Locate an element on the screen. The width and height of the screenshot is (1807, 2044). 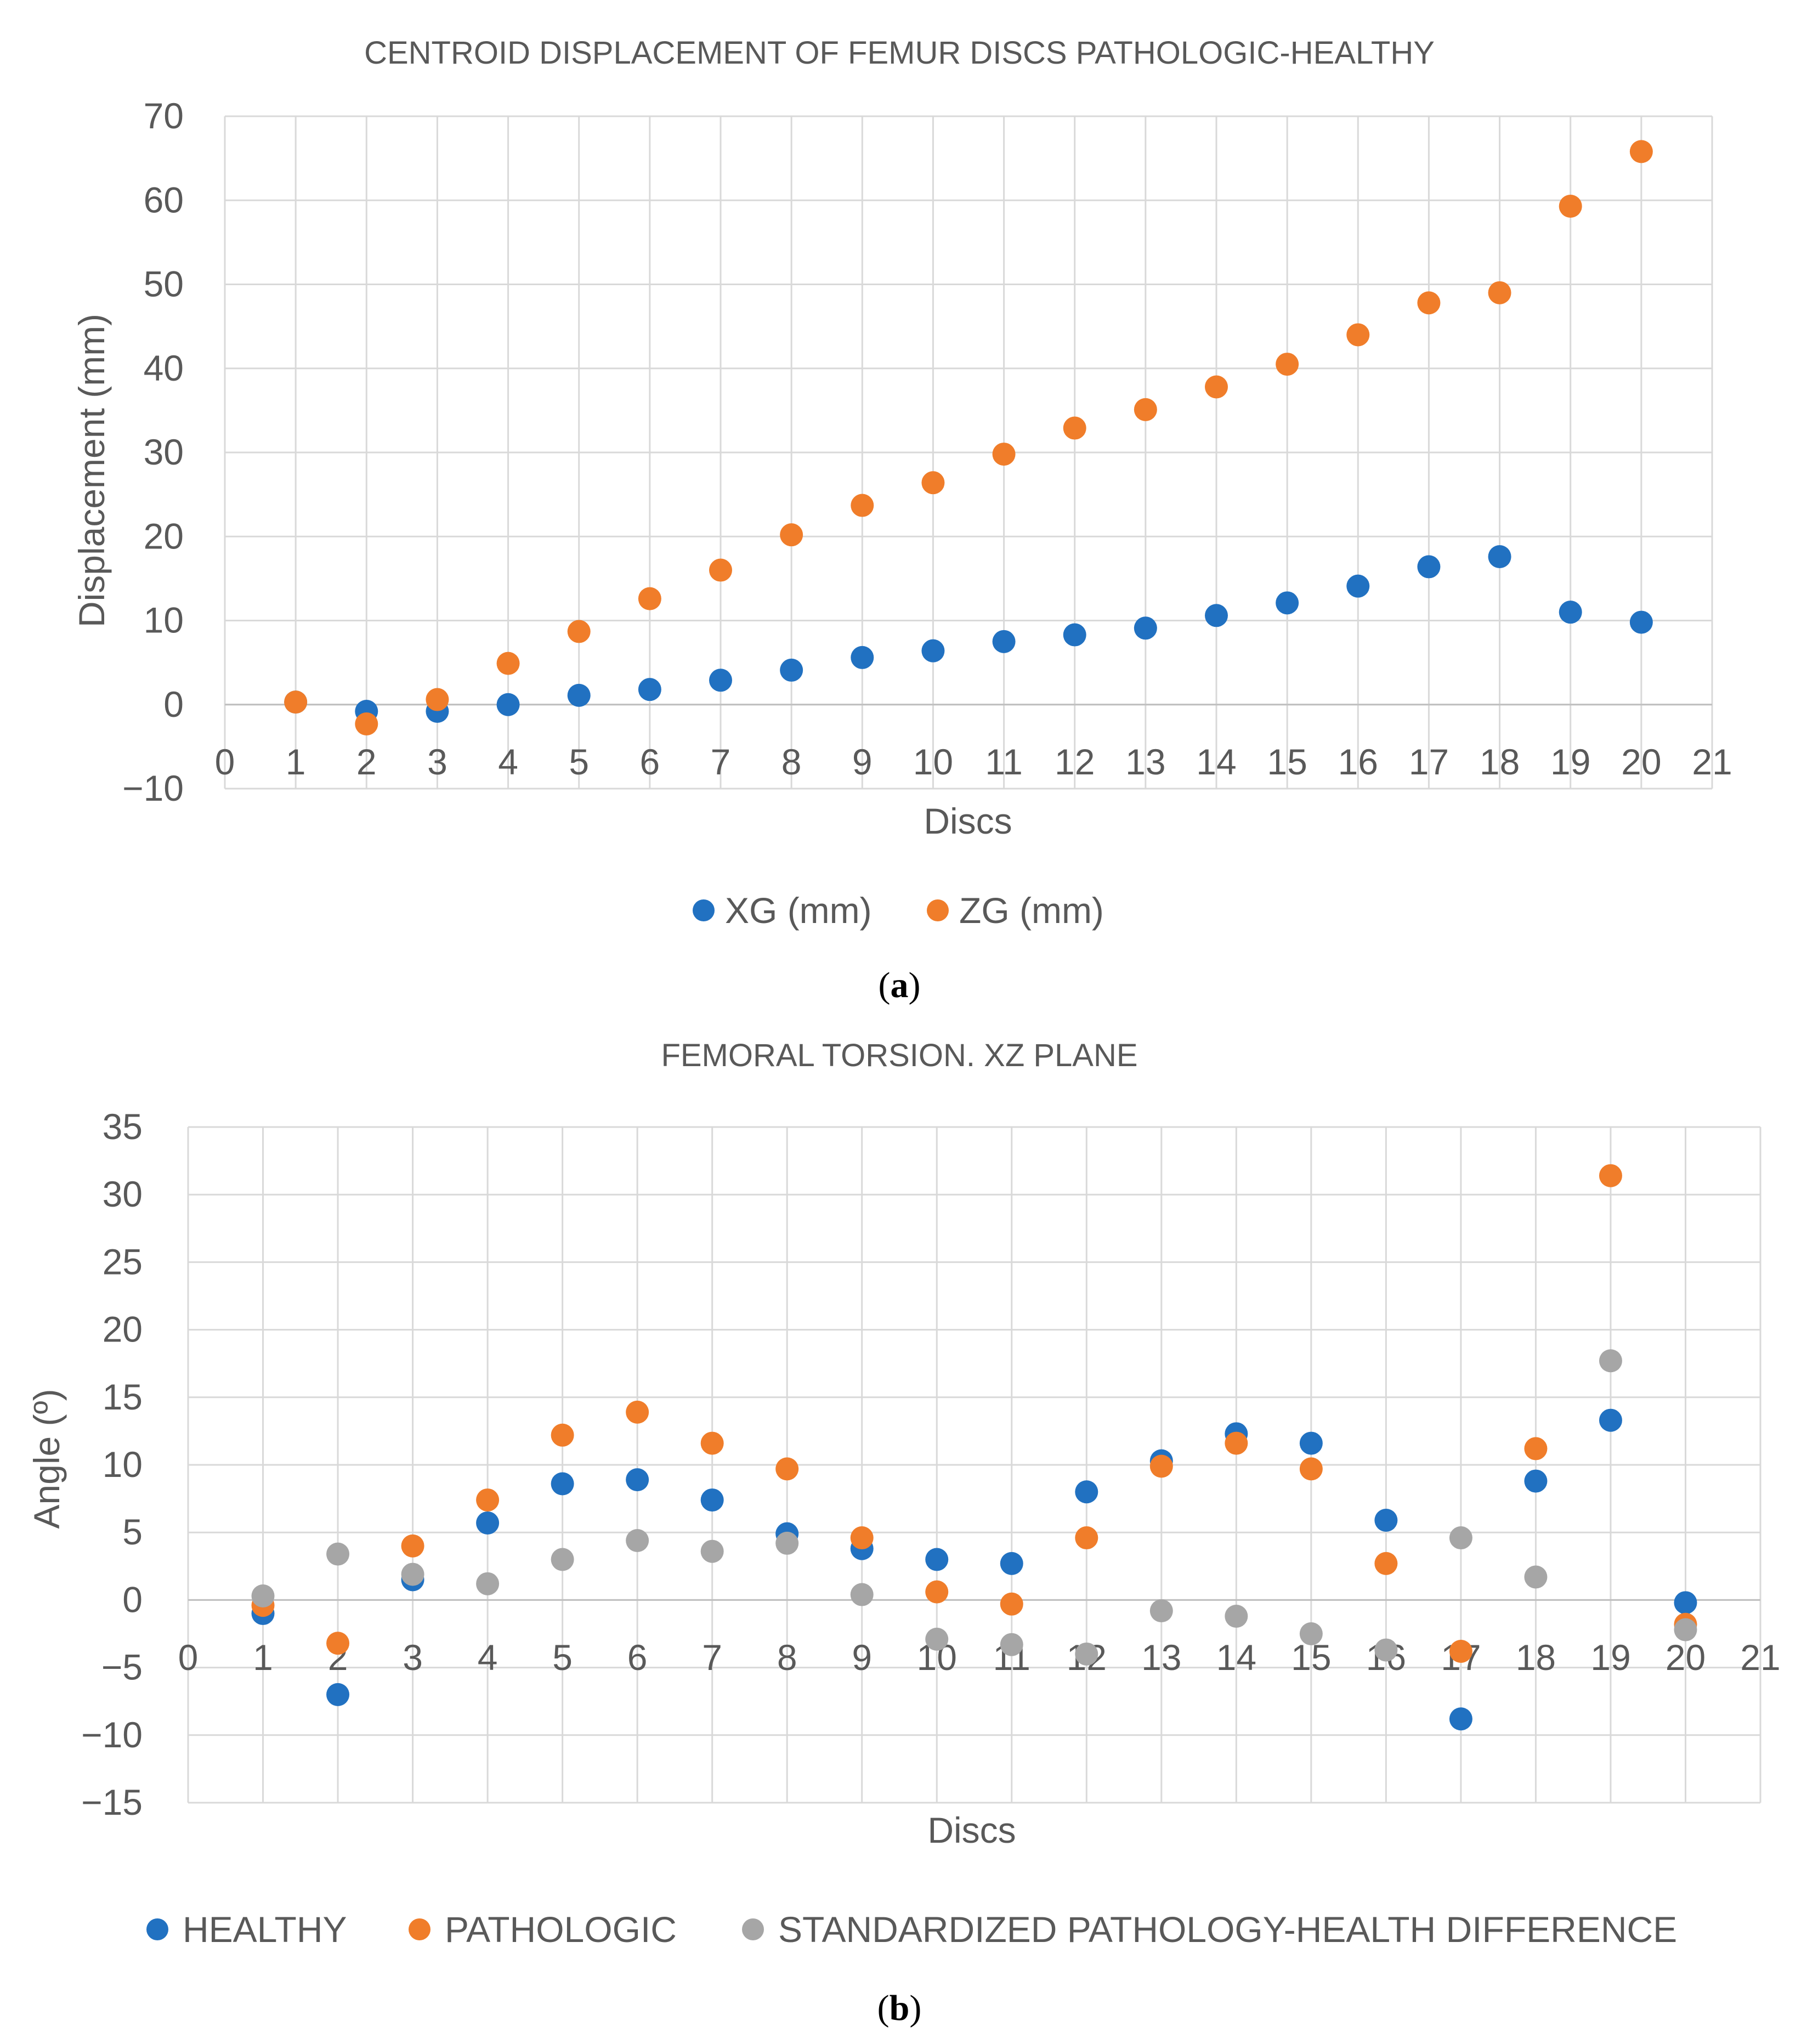
x-tick-label: 12 is located at coordinates (1075, 761).